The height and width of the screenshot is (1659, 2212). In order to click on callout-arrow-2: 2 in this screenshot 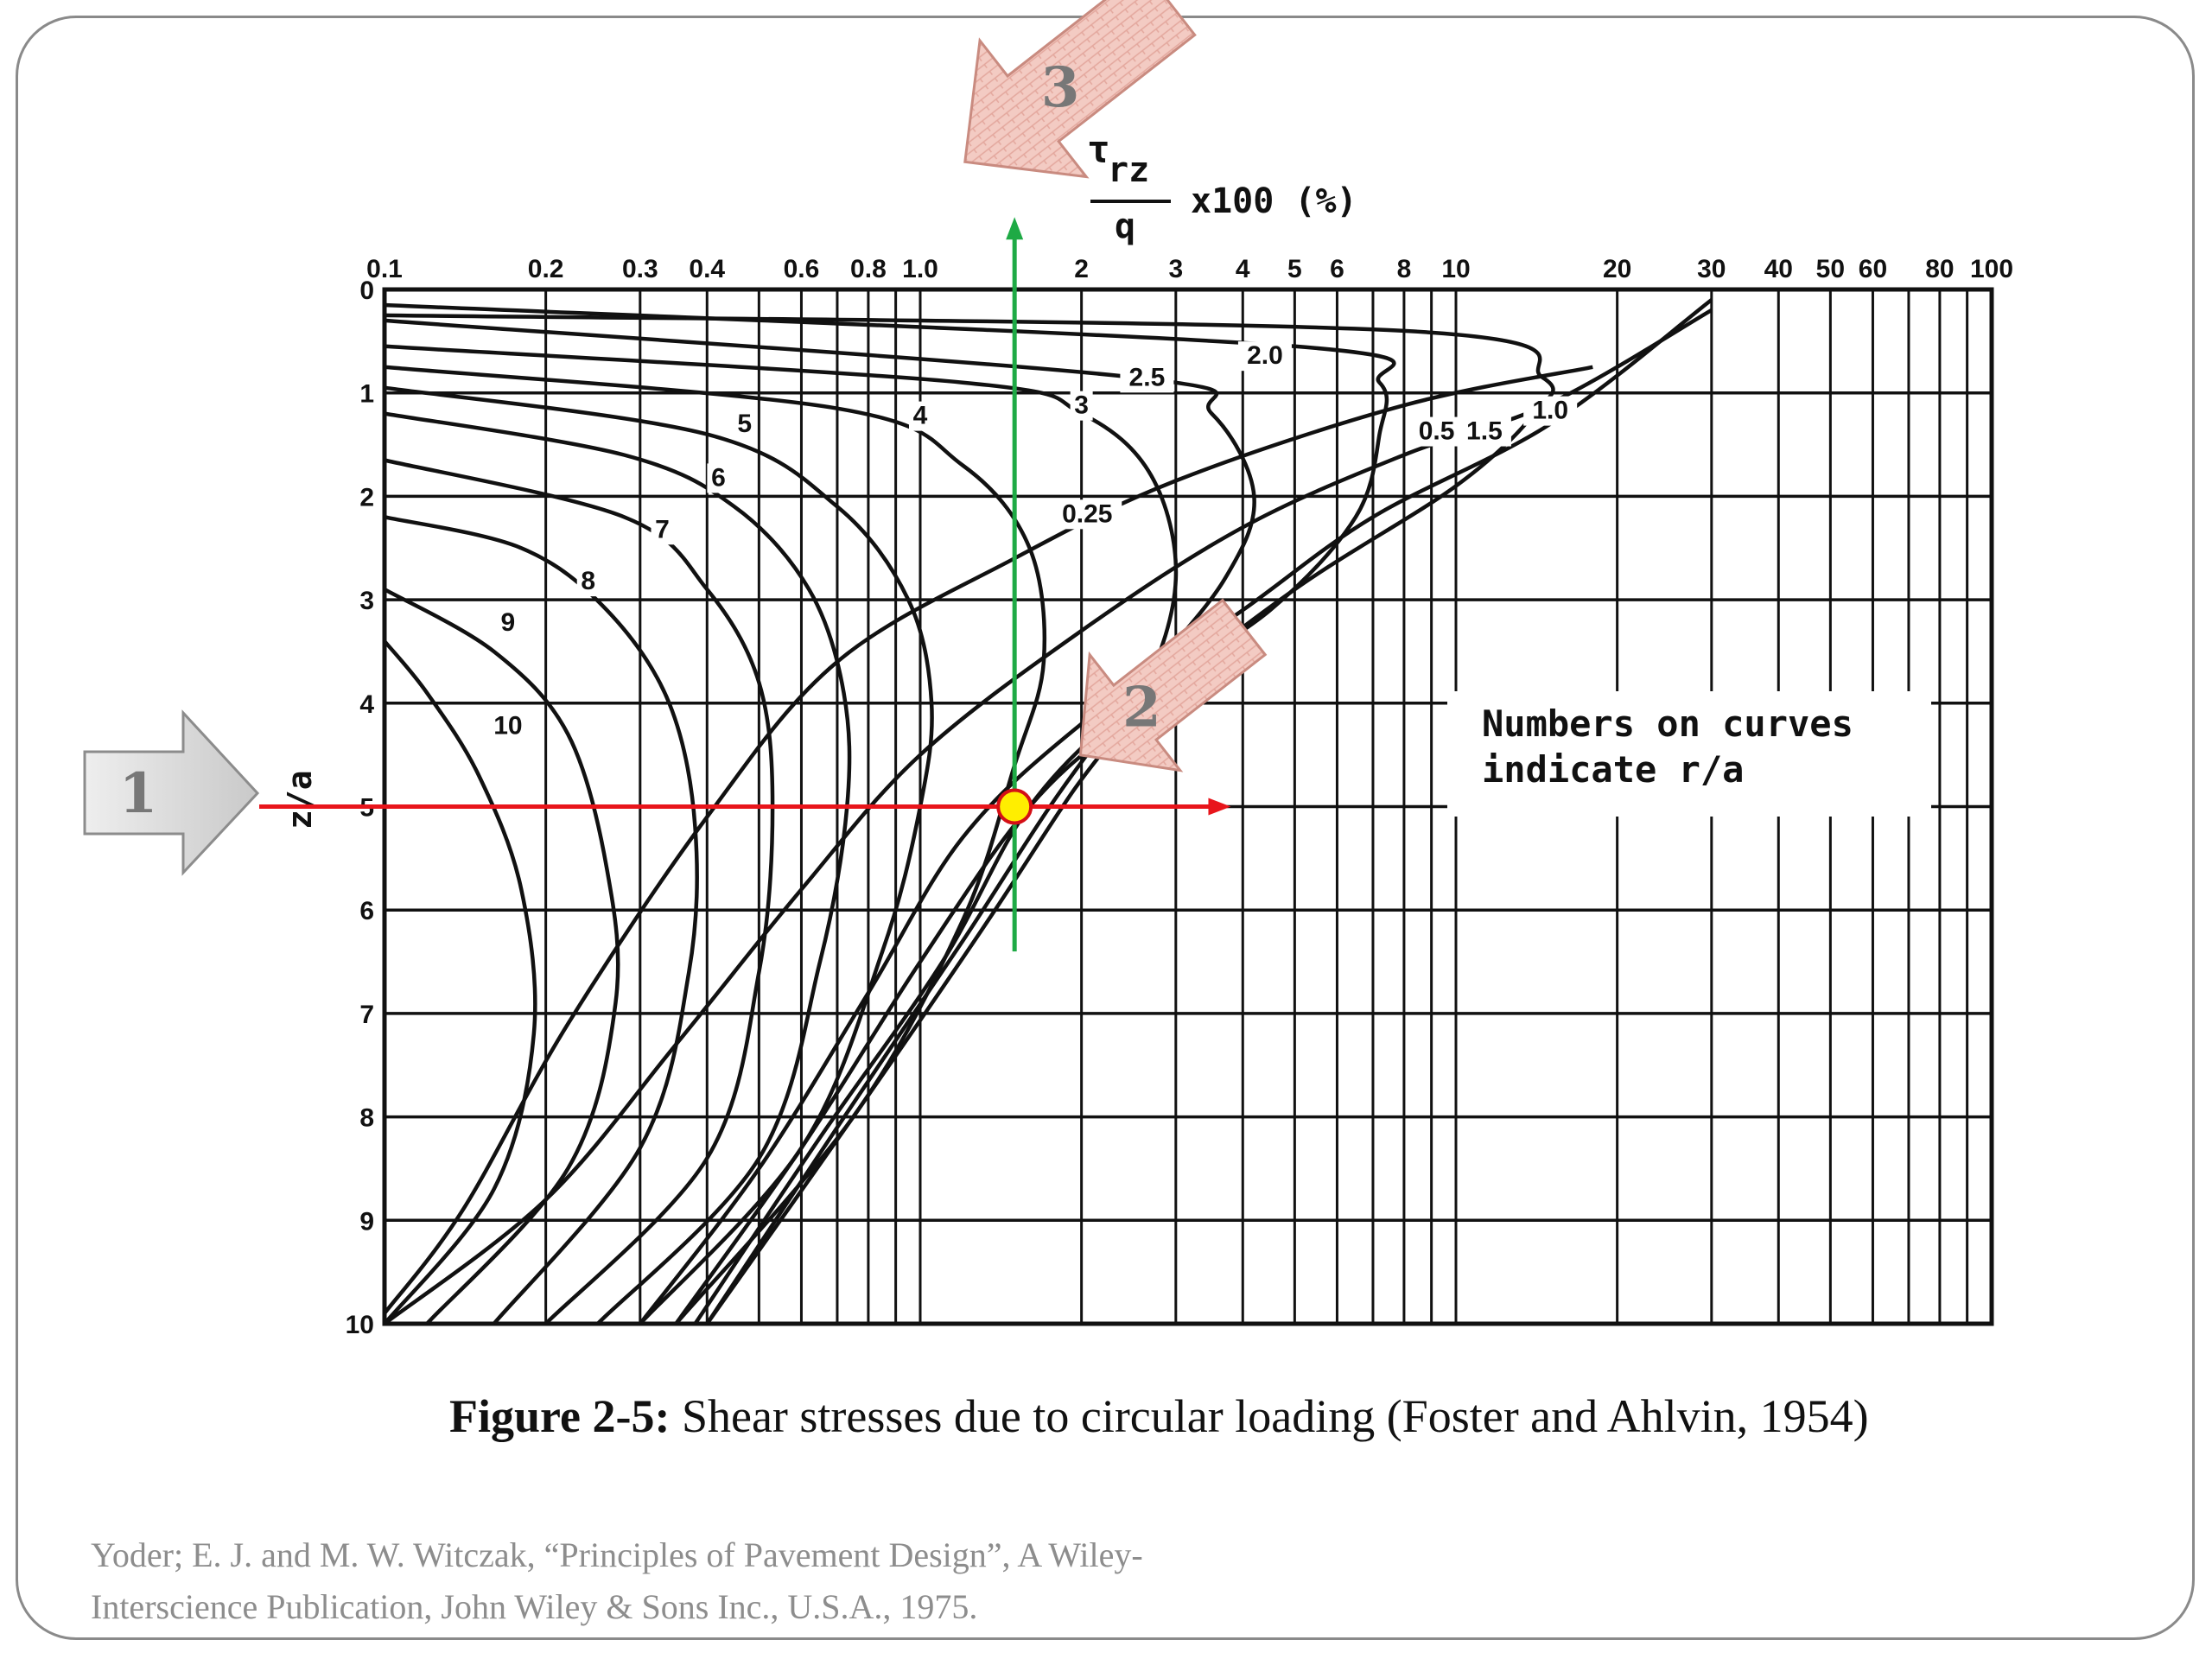, I will do `click(1173, 685)`.